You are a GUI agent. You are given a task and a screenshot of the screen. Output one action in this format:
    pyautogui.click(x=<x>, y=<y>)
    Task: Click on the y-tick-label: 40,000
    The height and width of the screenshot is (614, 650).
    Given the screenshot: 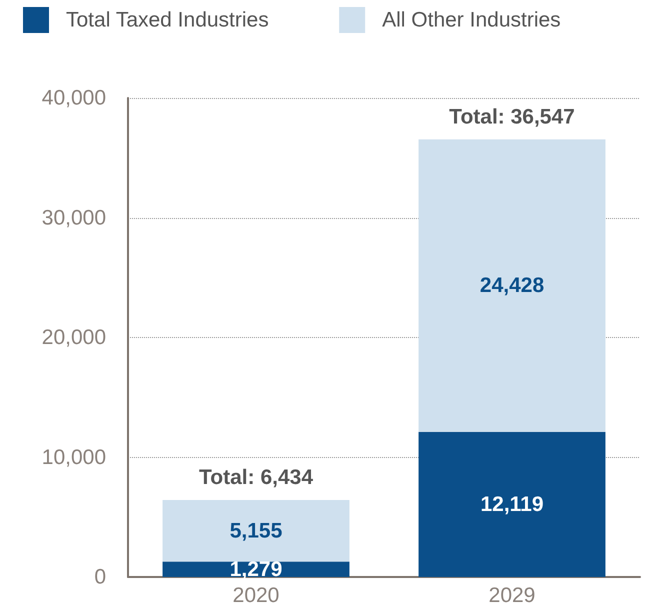 What is the action you would take?
    pyautogui.click(x=74, y=98)
    